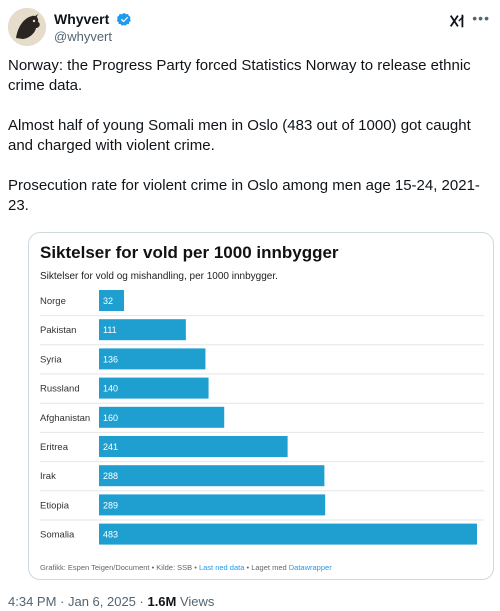 This screenshot has height=611, width=500. I want to click on category-label: Russland, so click(60, 389).